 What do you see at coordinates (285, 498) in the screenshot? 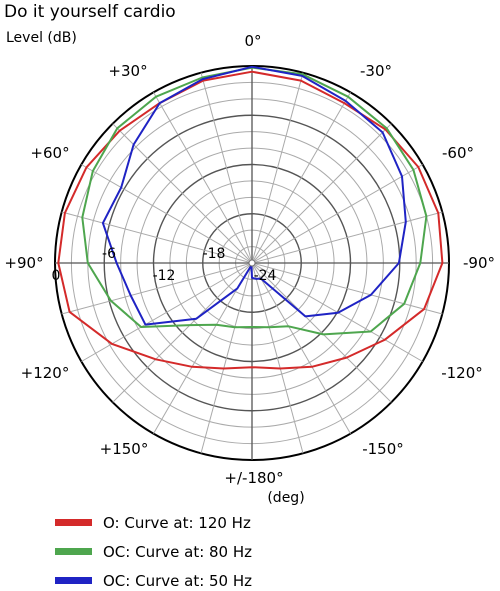
I see `angle-unit-label: (deg)` at bounding box center [285, 498].